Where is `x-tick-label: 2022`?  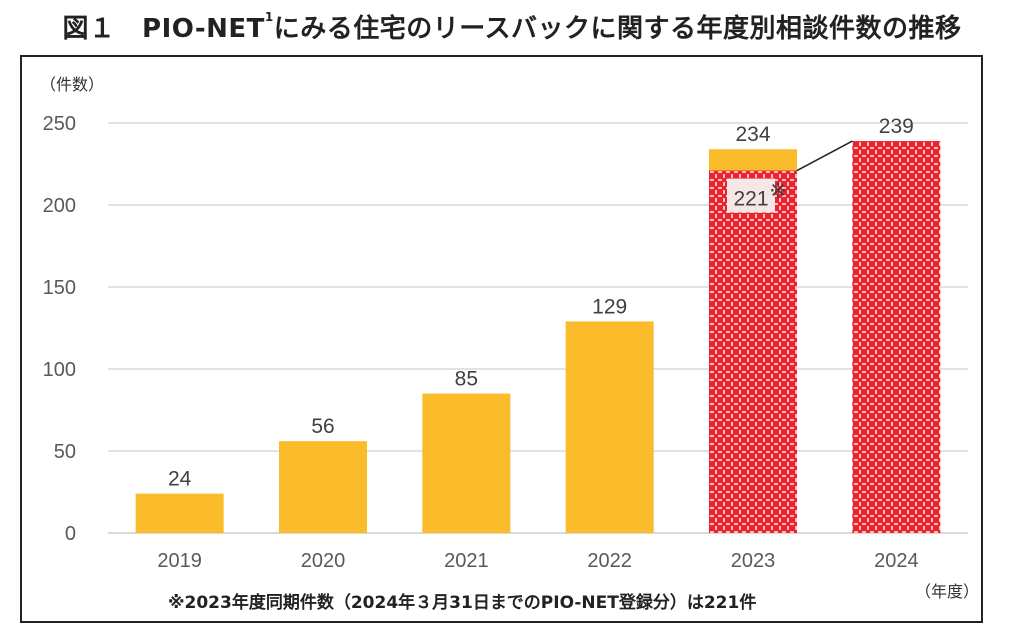
x-tick-label: 2022 is located at coordinates (609, 561).